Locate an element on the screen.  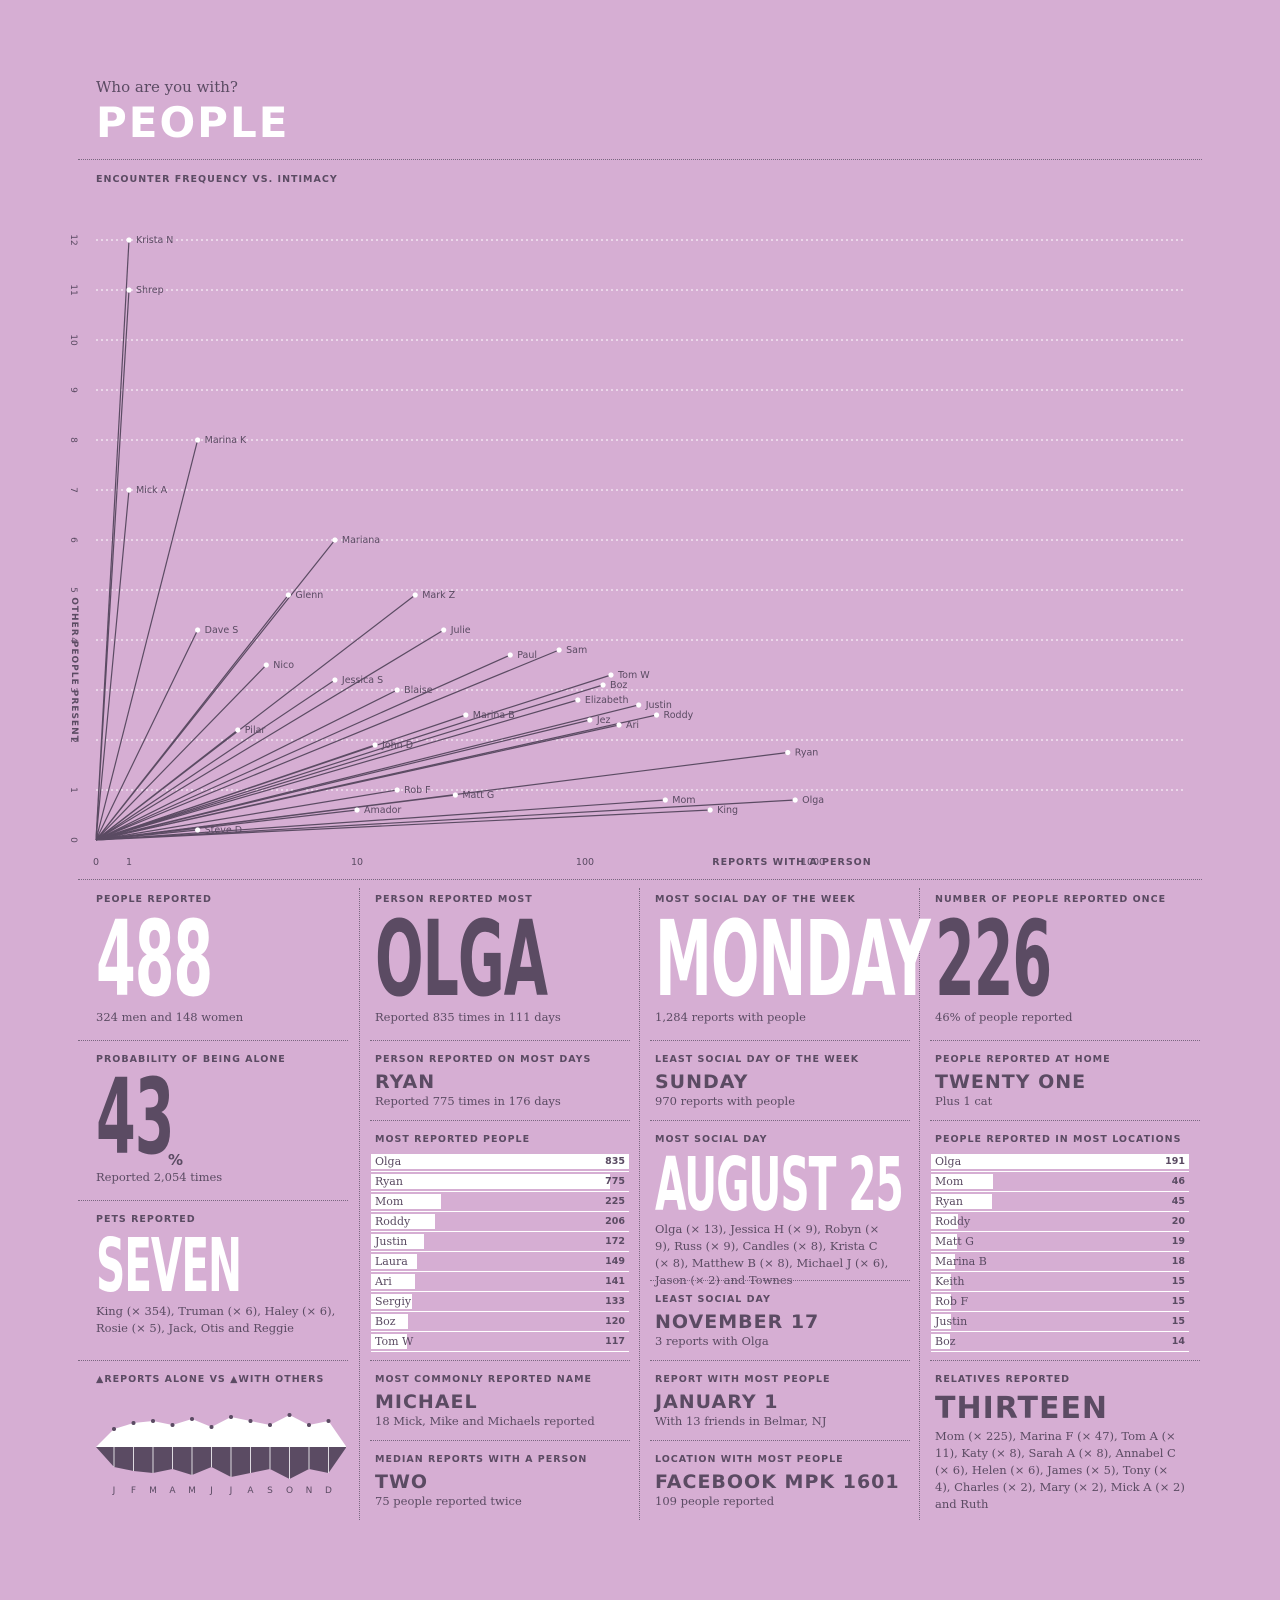
x-axis-title: REPORTS WITH A PERSON is located at coordinates (791, 862).